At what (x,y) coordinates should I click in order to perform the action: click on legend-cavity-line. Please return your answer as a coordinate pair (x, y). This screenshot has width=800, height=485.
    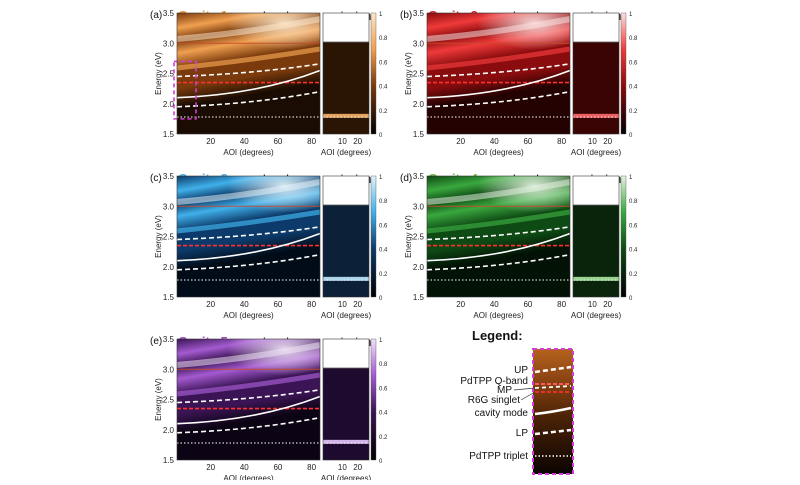
    Looking at the image, I should click on (553, 411).